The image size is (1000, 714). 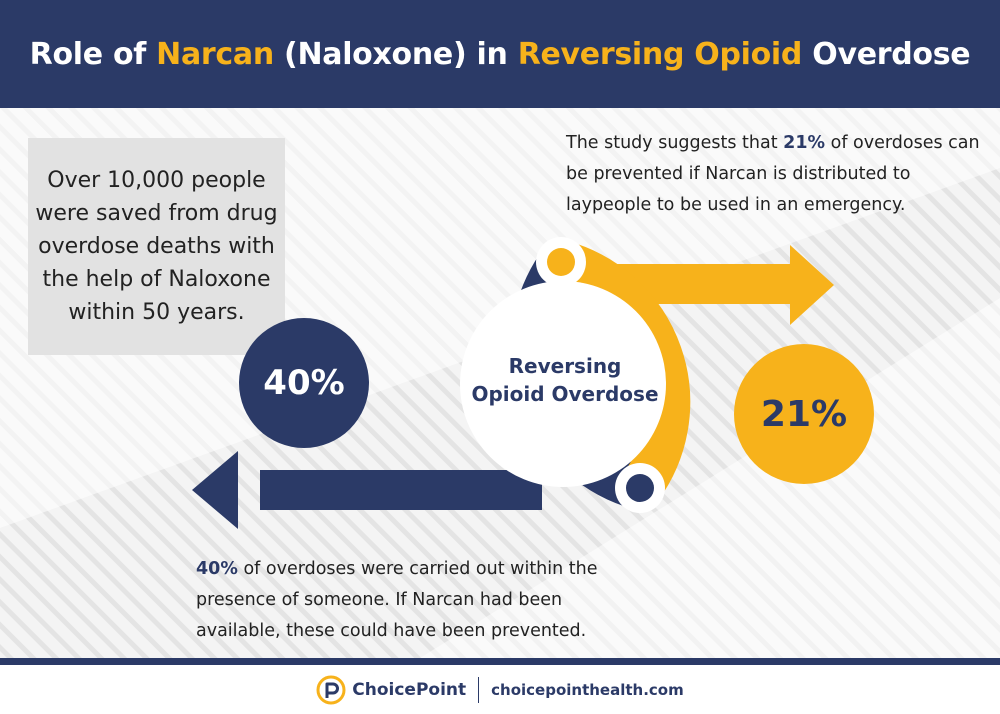 I want to click on gold-knob, so click(x=561, y=262).